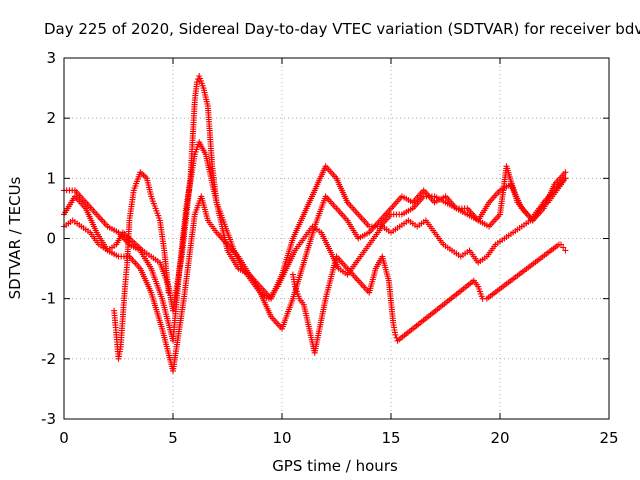  I want to click on x-tick-label: 0, so click(64, 438).